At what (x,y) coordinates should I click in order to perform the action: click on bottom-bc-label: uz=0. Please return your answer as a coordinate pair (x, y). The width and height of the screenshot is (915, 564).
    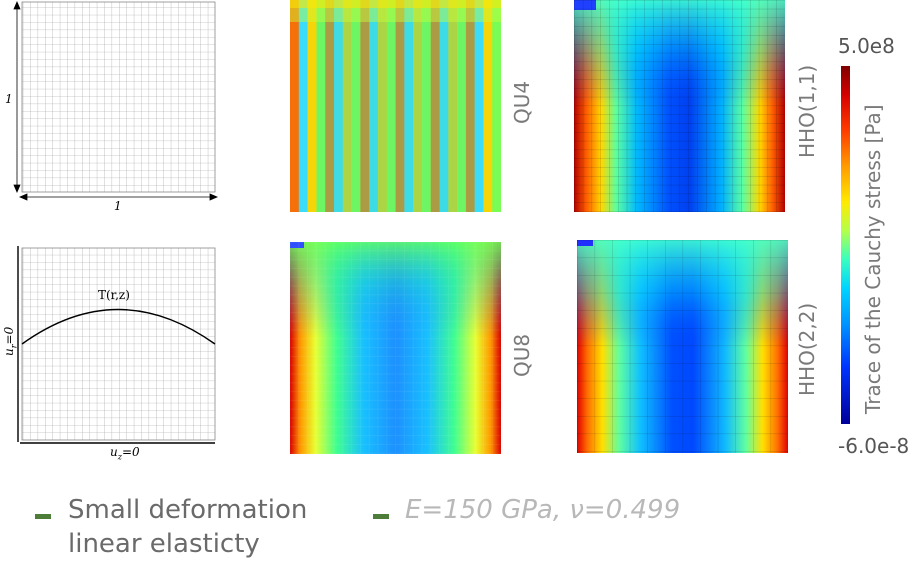
    Looking at the image, I should click on (125, 453).